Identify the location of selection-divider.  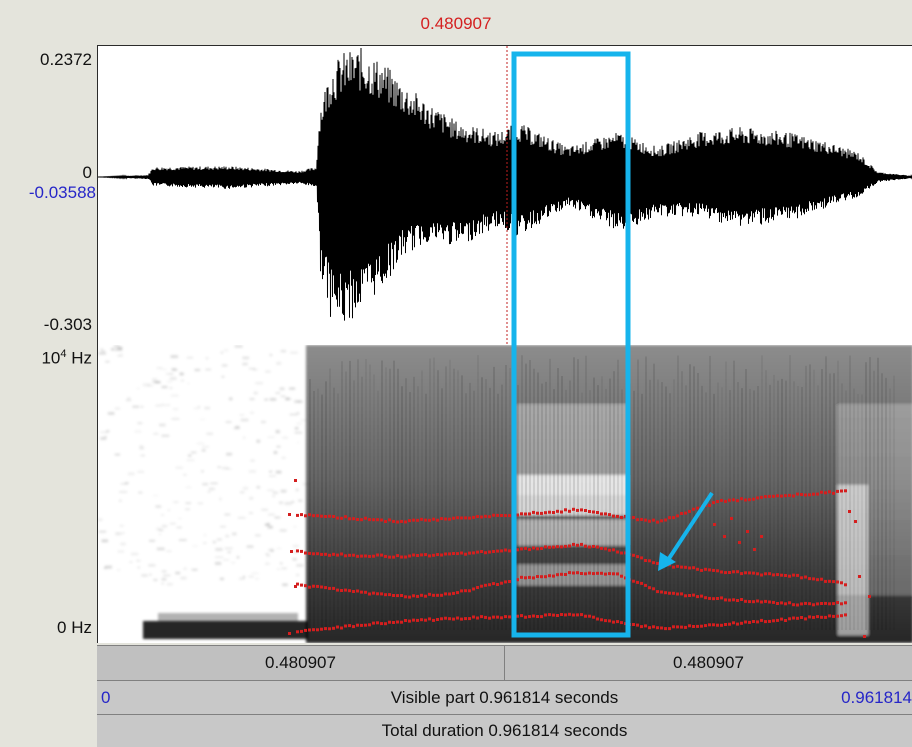
(504, 663).